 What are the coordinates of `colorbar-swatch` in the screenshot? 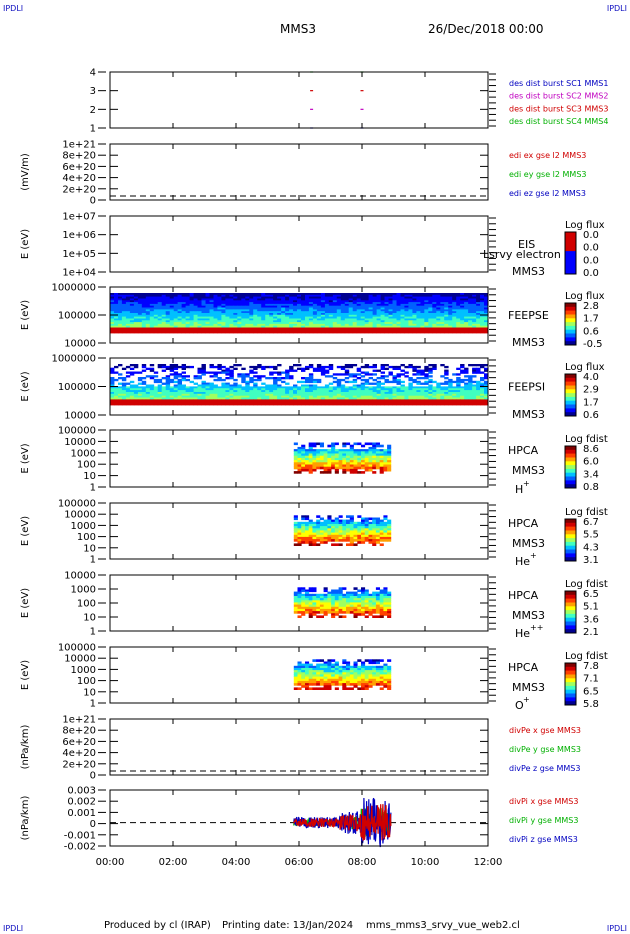 It's located at (570, 324).